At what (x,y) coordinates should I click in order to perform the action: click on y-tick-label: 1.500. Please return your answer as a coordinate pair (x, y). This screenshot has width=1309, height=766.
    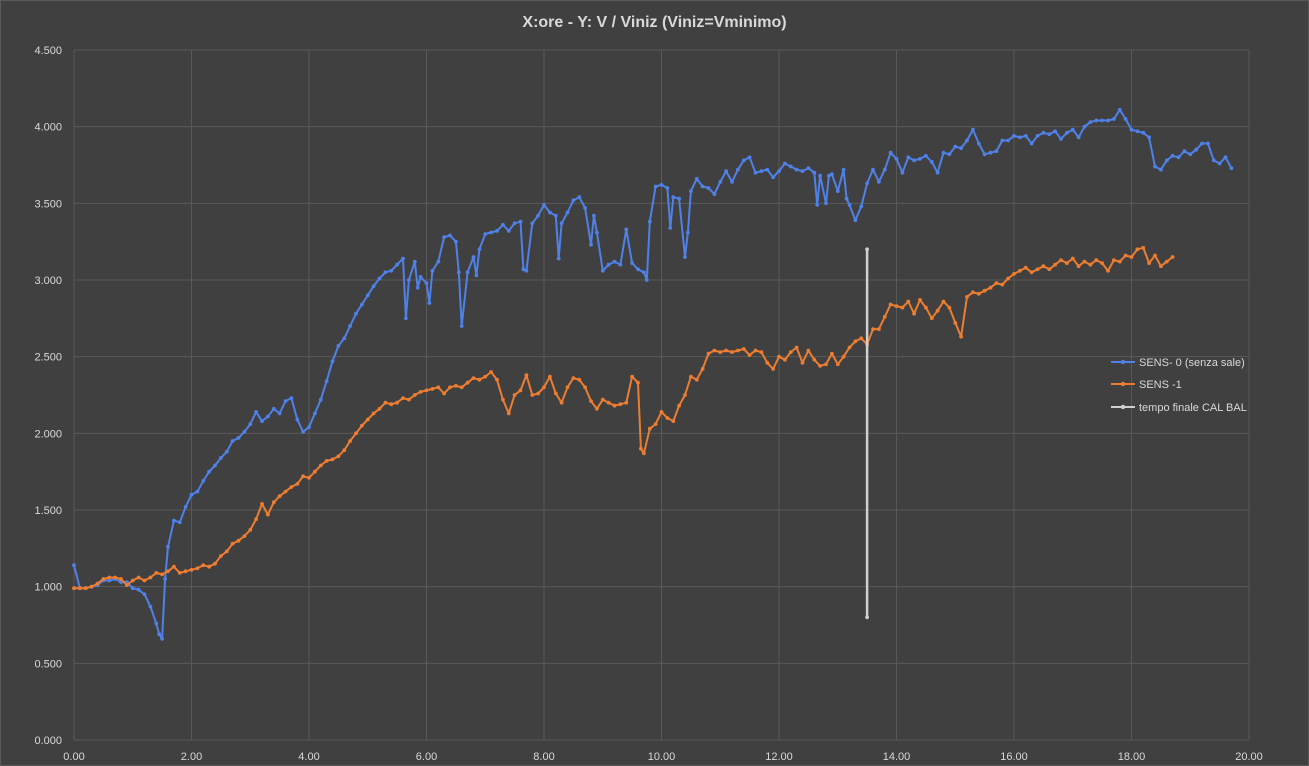
    Looking at the image, I should click on (48, 511).